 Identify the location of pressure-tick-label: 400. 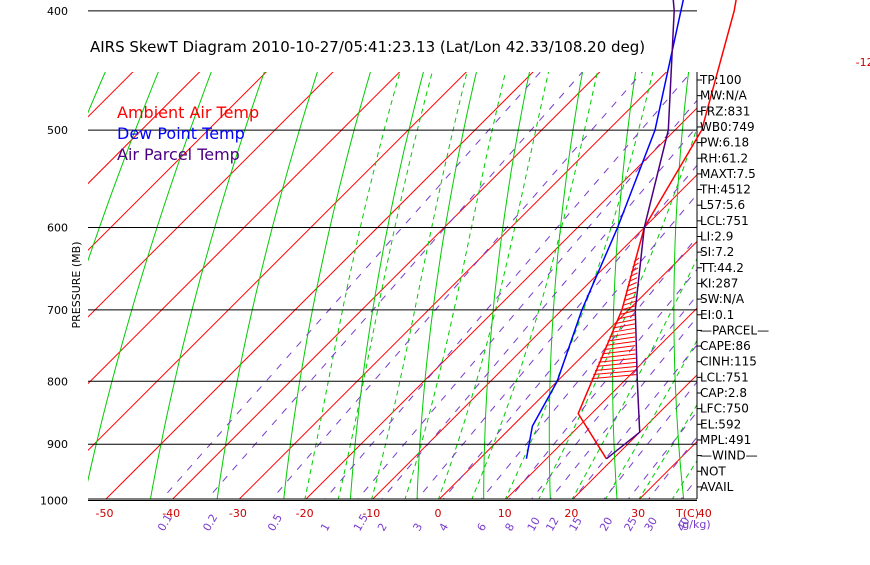
(57, 11).